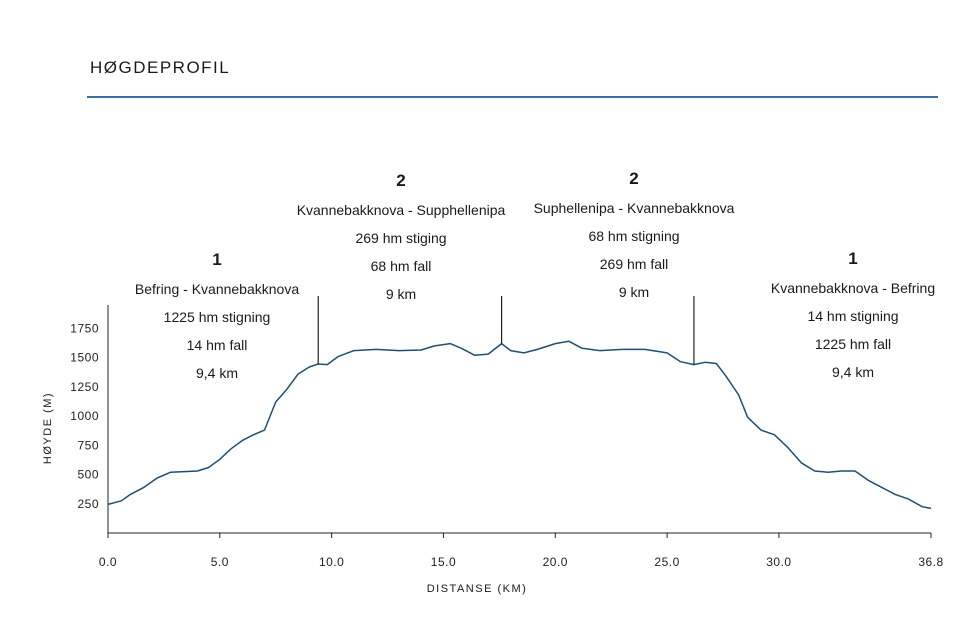 The image size is (980, 643). What do you see at coordinates (443, 562) in the screenshot?
I see `x-tick-label: 15.0` at bounding box center [443, 562].